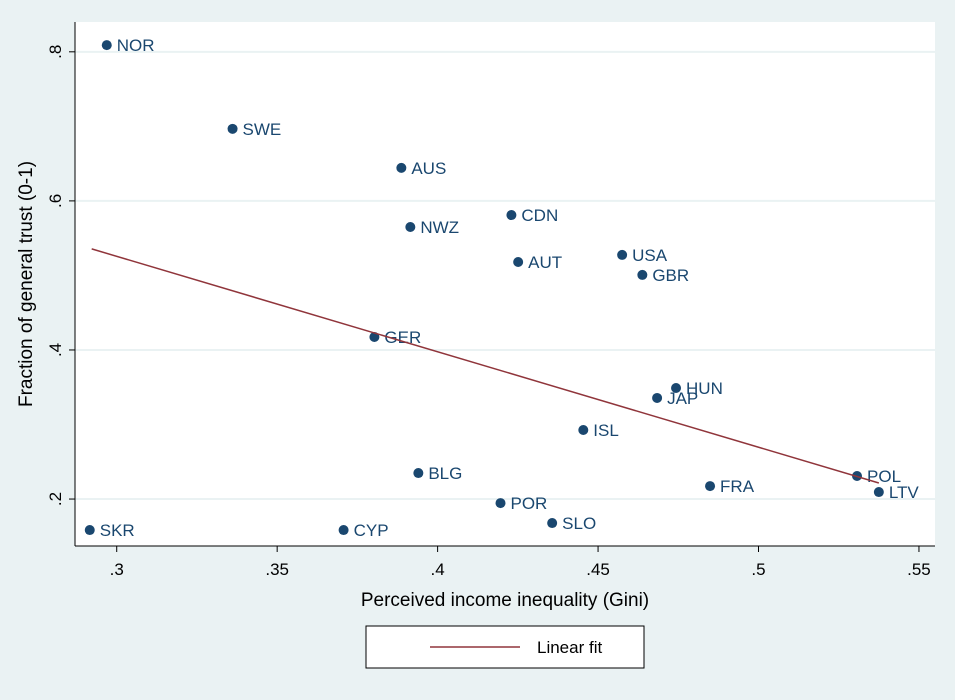 The width and height of the screenshot is (955, 700). What do you see at coordinates (904, 492) in the screenshot?
I see `point-label: LTV` at bounding box center [904, 492].